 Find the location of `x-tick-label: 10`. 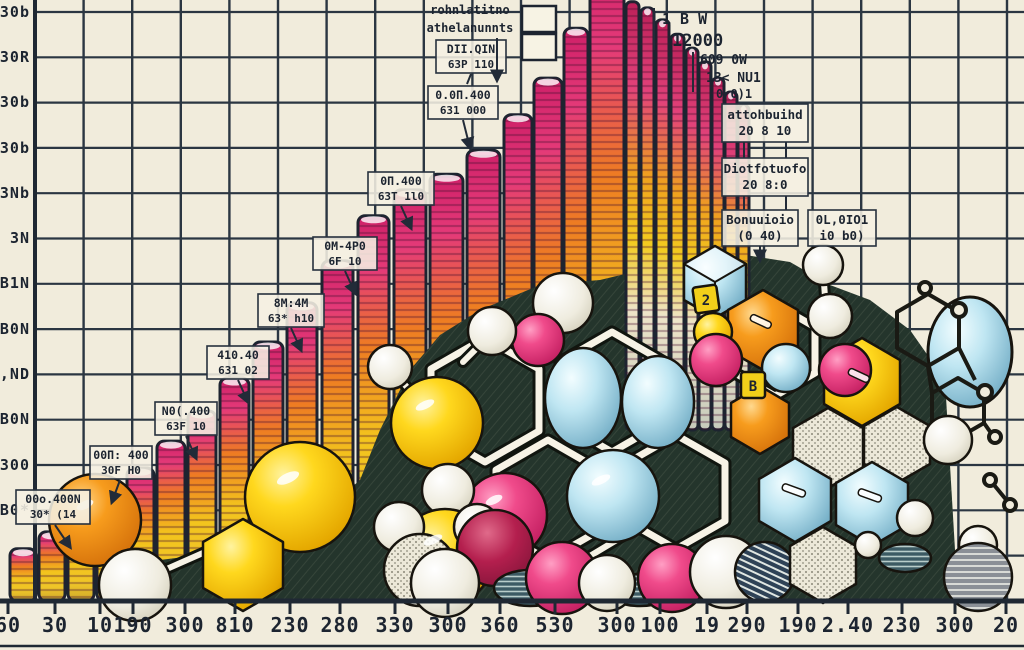

x-tick-label: 10 is located at coordinates (100, 625).